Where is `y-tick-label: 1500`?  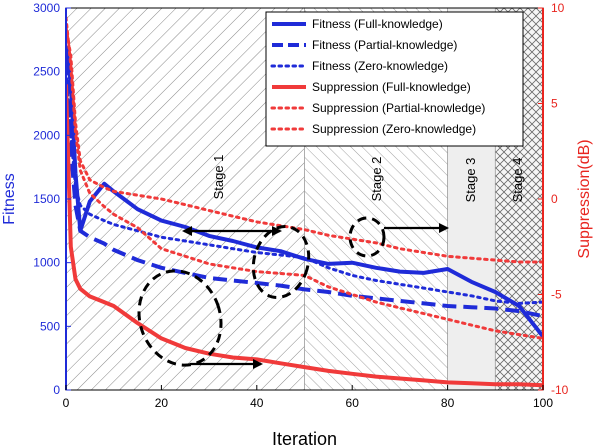 y-tick-label: 1500 is located at coordinates (46, 199).